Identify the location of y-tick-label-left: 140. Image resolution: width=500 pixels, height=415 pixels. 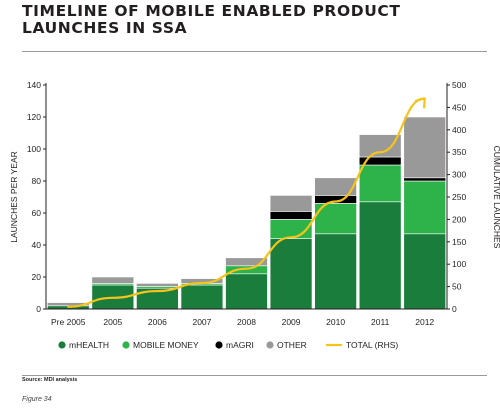
(34, 85).